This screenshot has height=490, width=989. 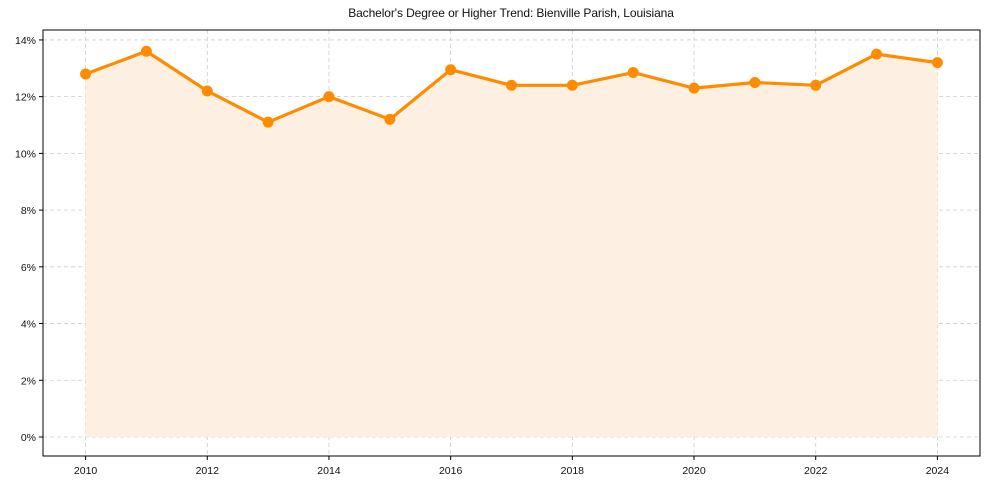 I want to click on x-tick-label: 2010, so click(x=86, y=471).